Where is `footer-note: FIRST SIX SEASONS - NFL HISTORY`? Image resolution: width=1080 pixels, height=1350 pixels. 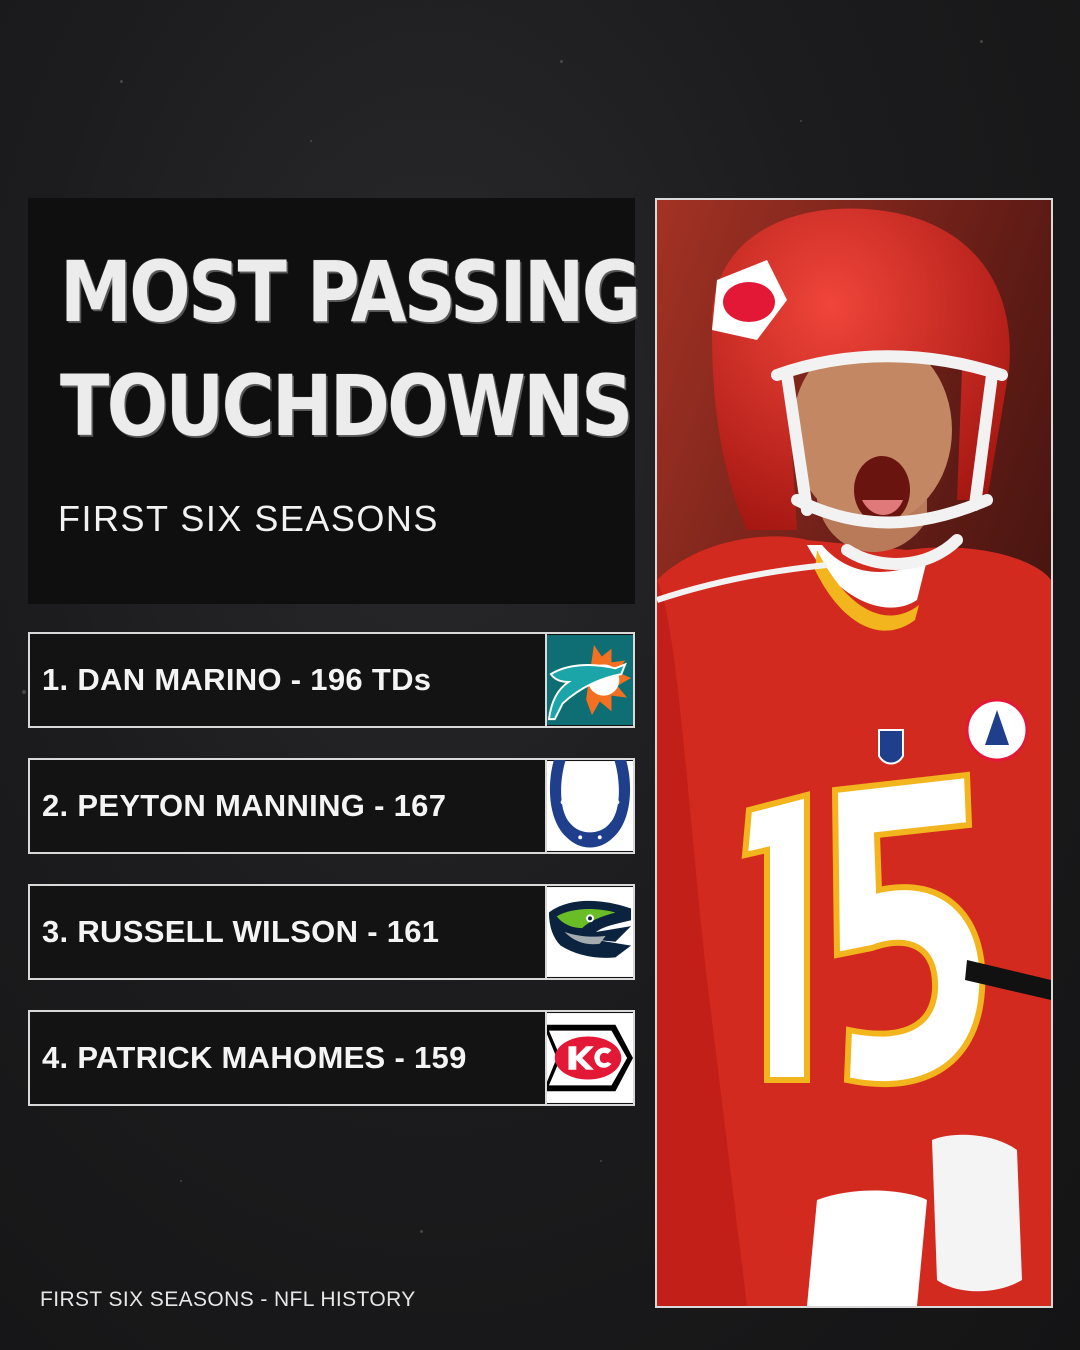
footer-note: FIRST SIX SEASONS - NFL HISTORY is located at coordinates (228, 1299).